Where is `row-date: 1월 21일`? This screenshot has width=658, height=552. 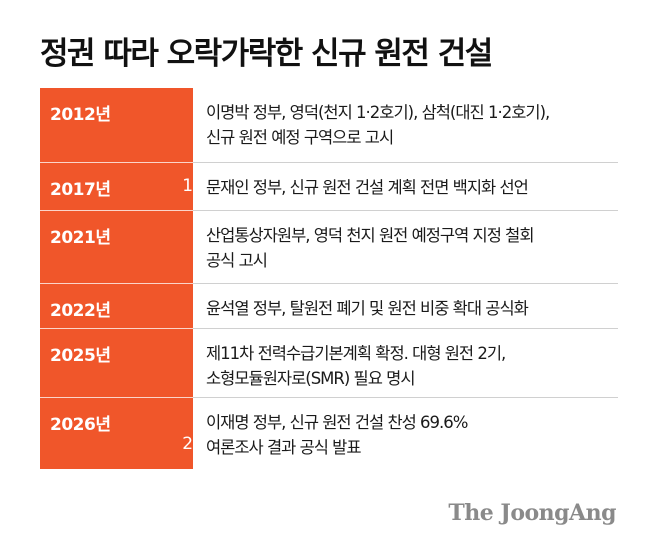 row-date: 1월 21일 is located at coordinates (200, 433).